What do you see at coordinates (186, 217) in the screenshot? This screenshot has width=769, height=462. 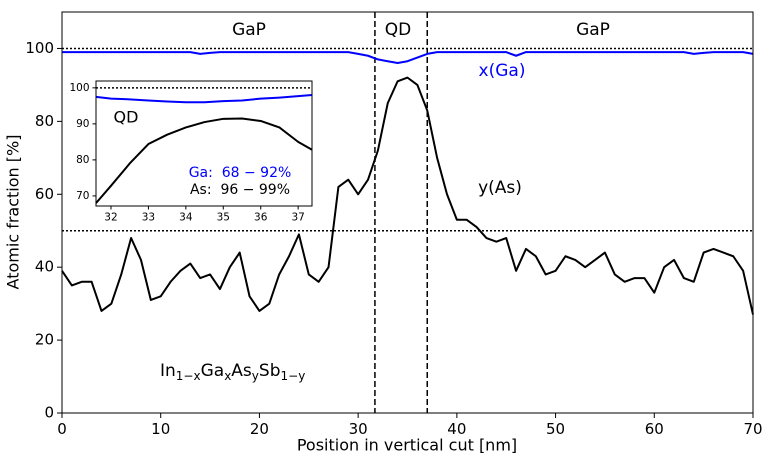 I see `x-tick-label: 34` at bounding box center [186, 217].